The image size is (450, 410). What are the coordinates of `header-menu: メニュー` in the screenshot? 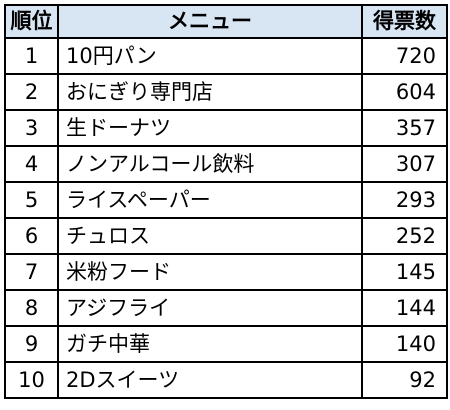 It's located at (210, 21).